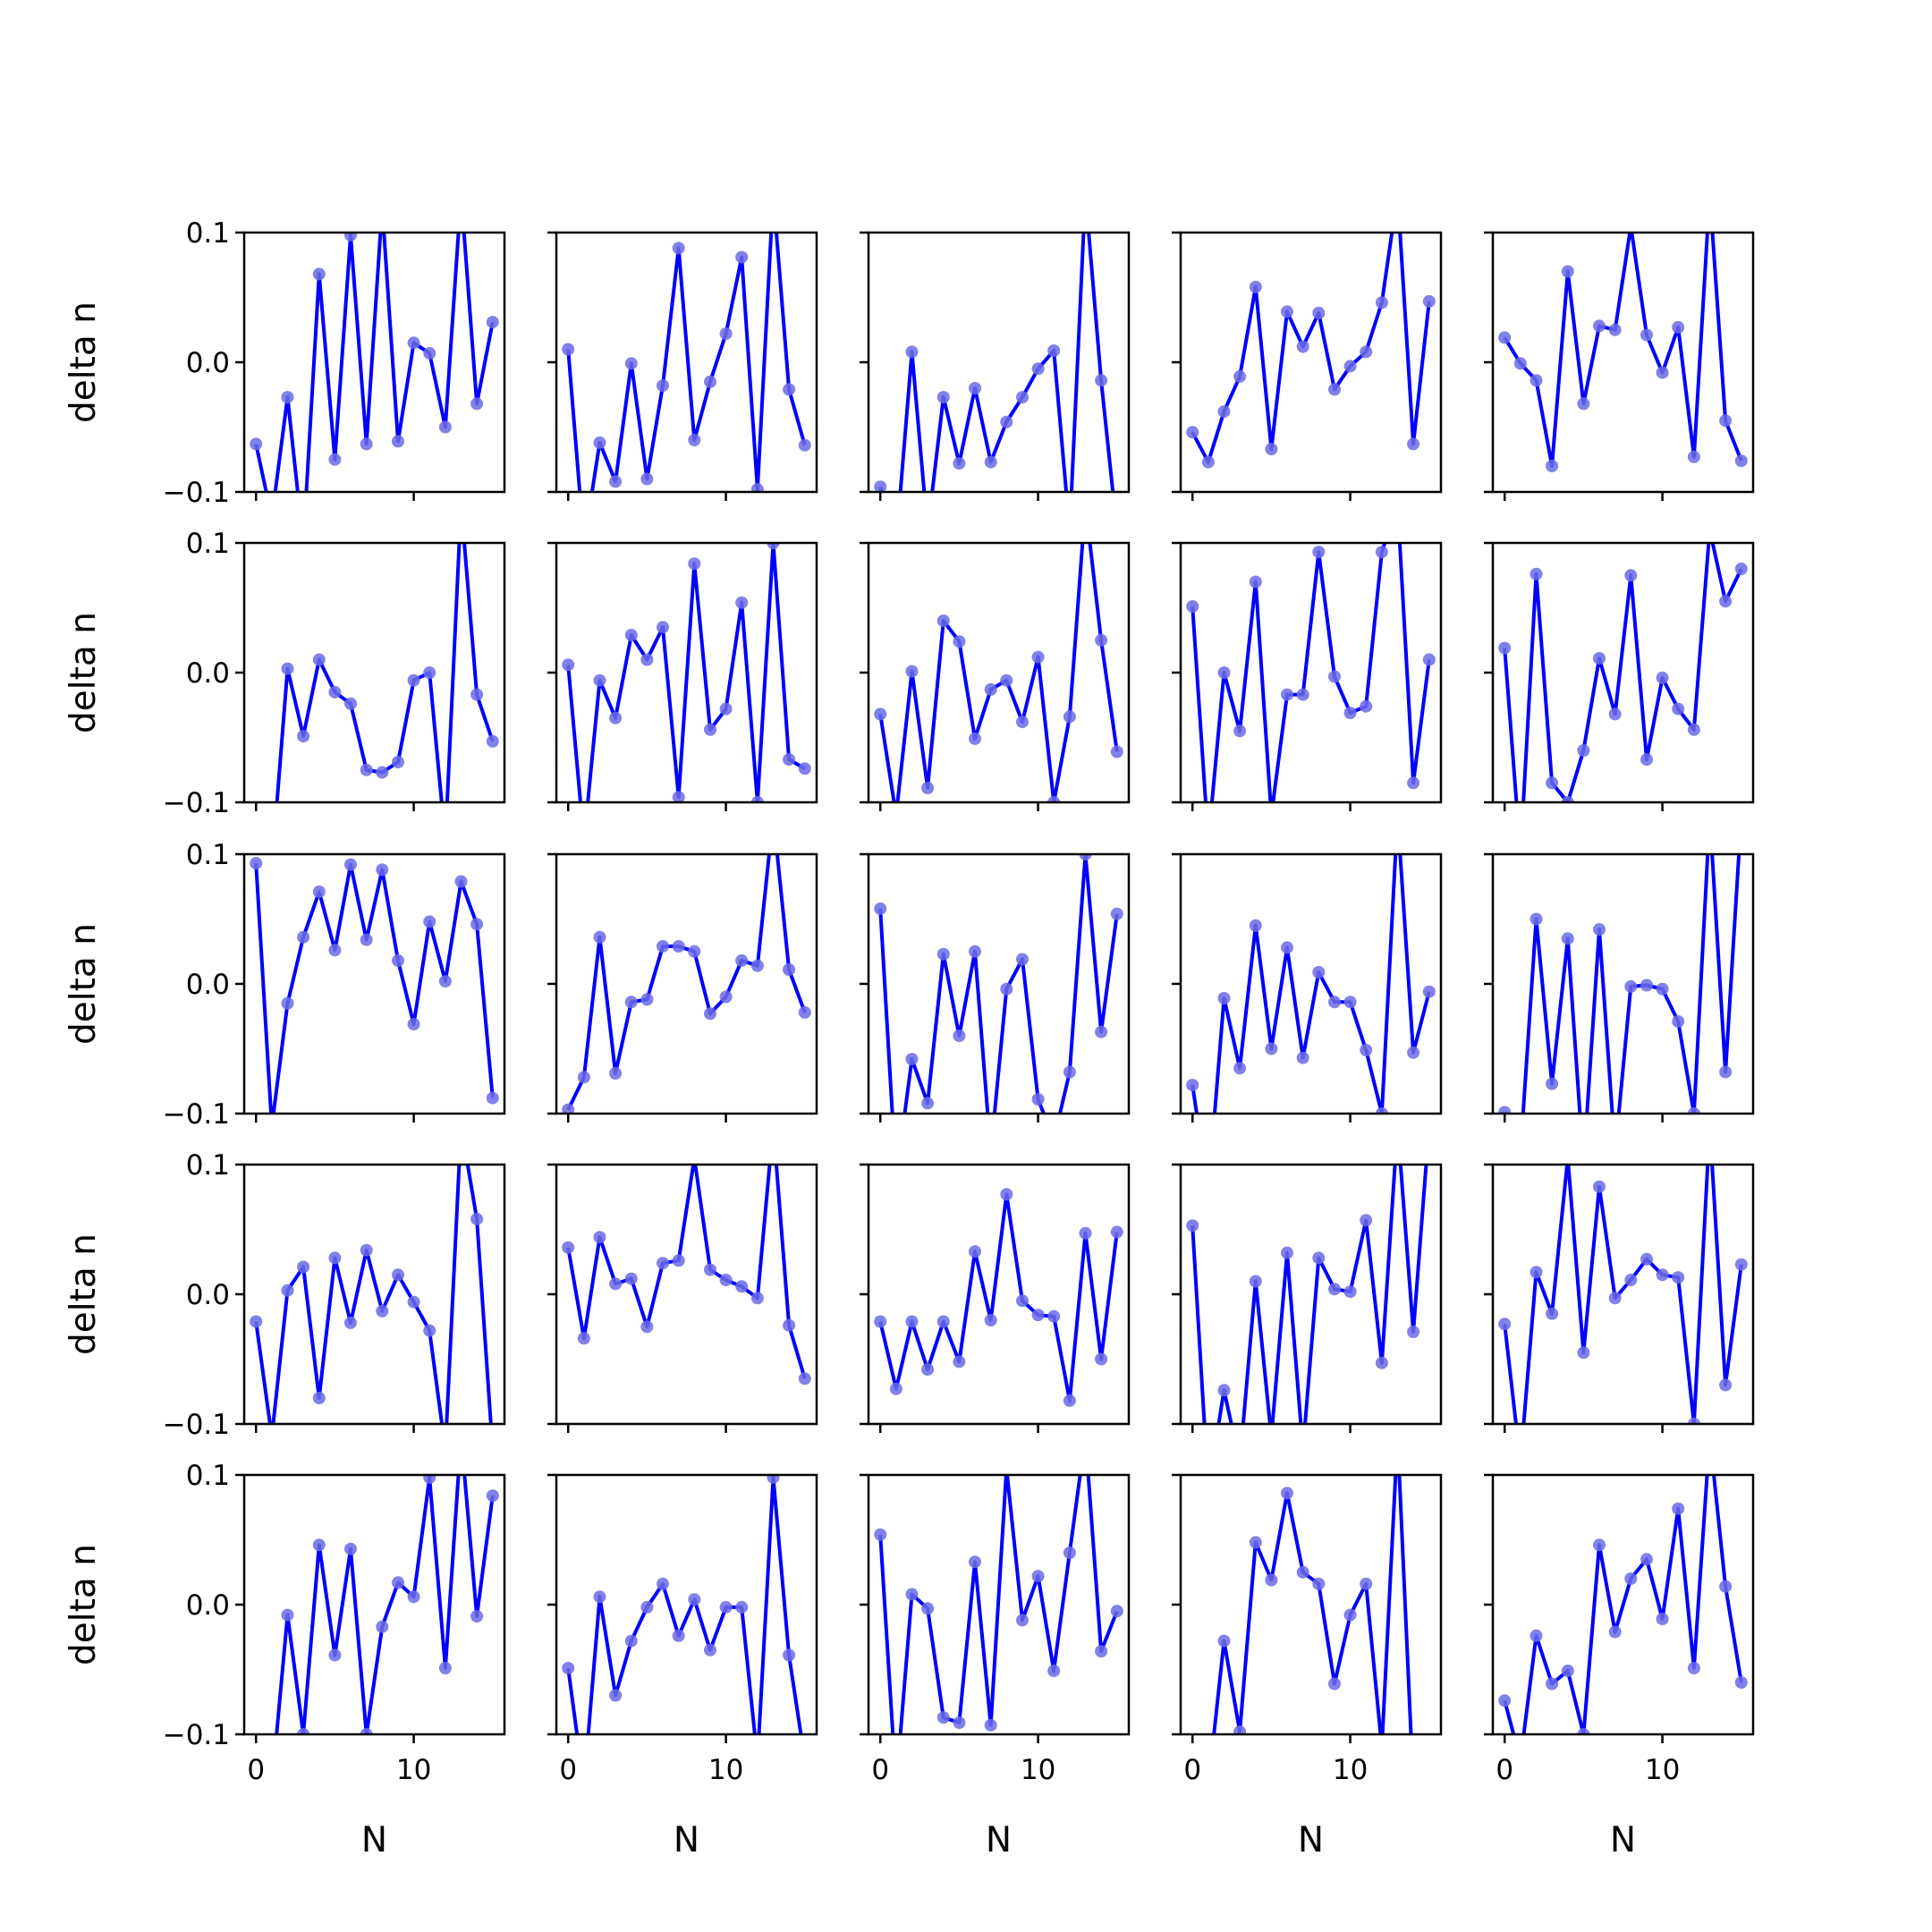 The height and width of the screenshot is (1932, 1932). I want to click on subplot-r3-c4, so click(1307, 1025).